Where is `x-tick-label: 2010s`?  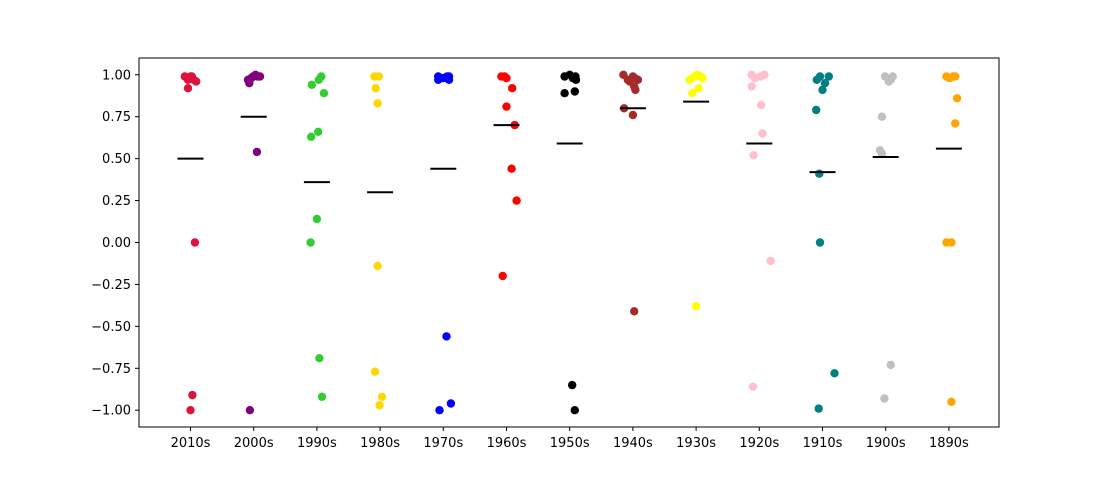 x-tick-label: 2010s is located at coordinates (191, 443).